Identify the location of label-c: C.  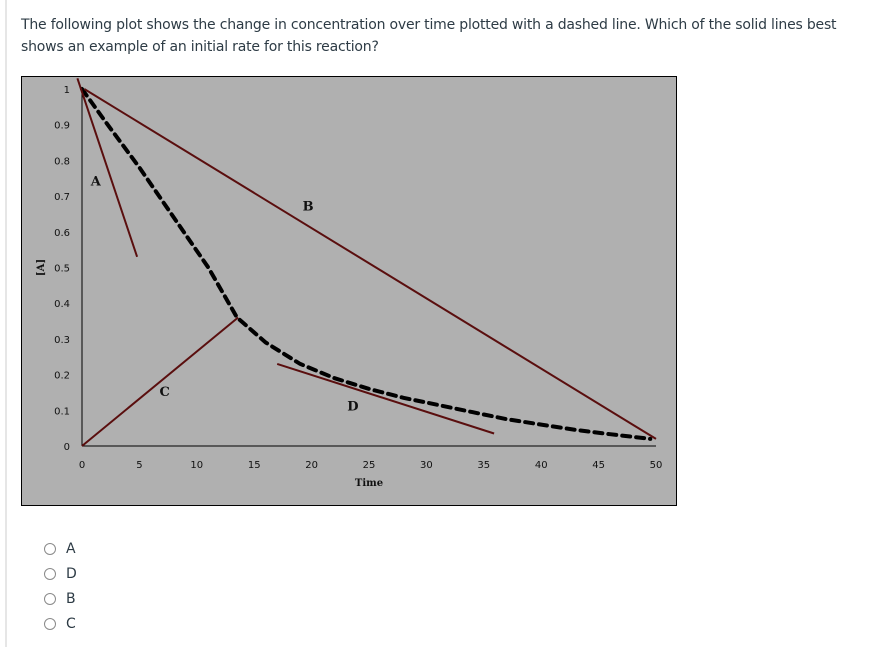
(164, 392).